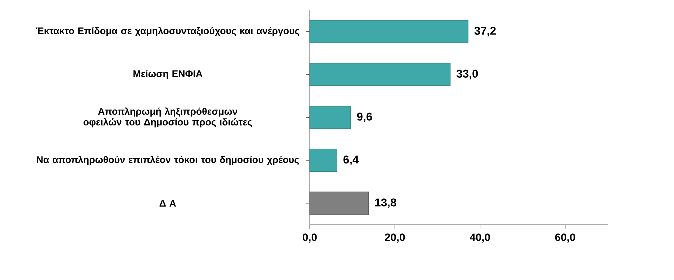 This screenshot has width=674, height=280. I want to click on x-tick-label: 60,0, so click(565, 238).